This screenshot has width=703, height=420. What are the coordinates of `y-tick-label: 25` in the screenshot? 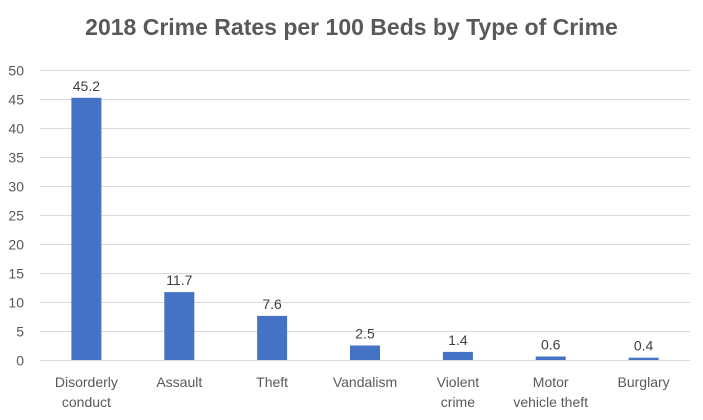 It's located at (16, 216).